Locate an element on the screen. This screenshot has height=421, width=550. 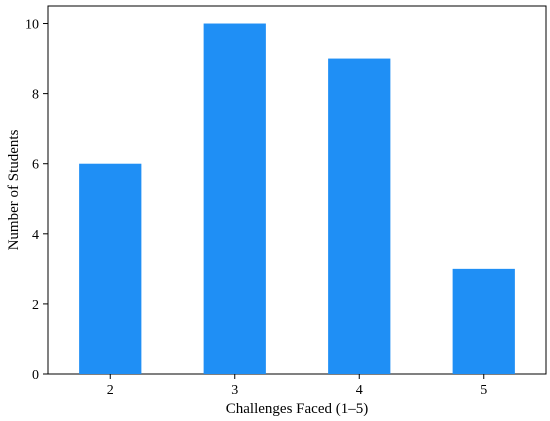
x-tick-label-2: 2 is located at coordinates (110, 390).